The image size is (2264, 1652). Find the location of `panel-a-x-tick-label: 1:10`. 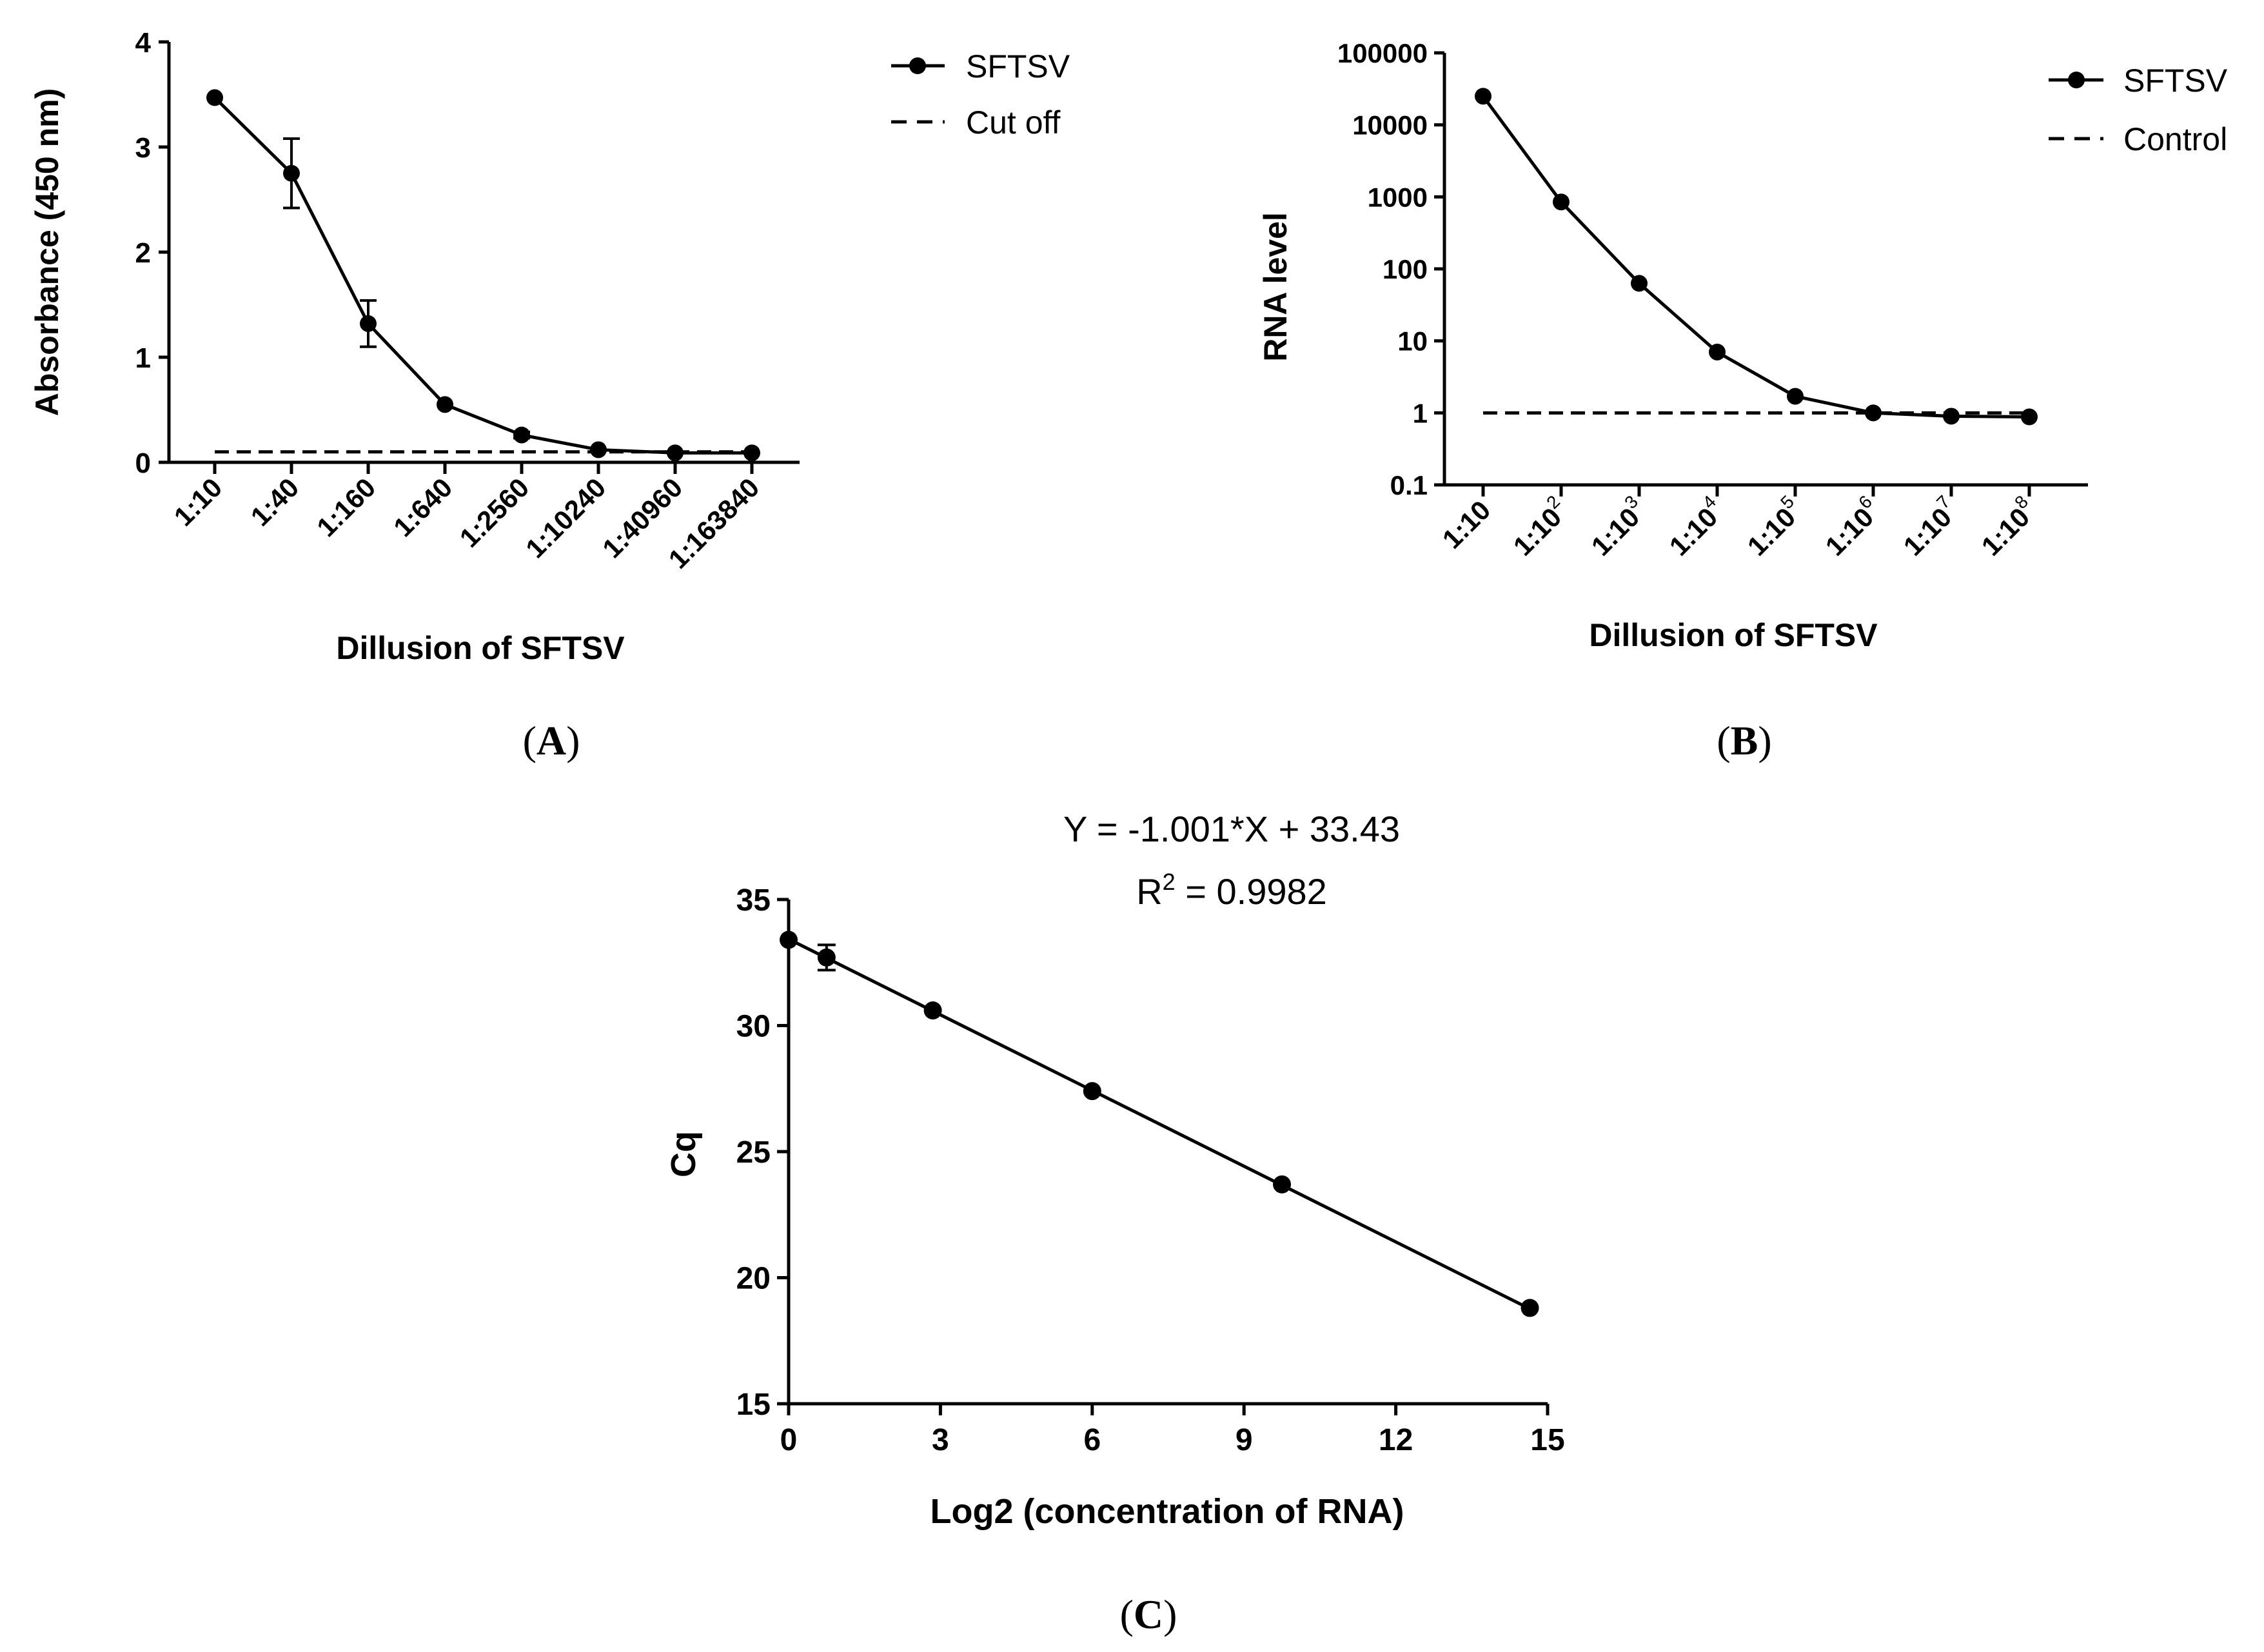

panel-a-x-tick-label: 1:10 is located at coordinates (198, 502).